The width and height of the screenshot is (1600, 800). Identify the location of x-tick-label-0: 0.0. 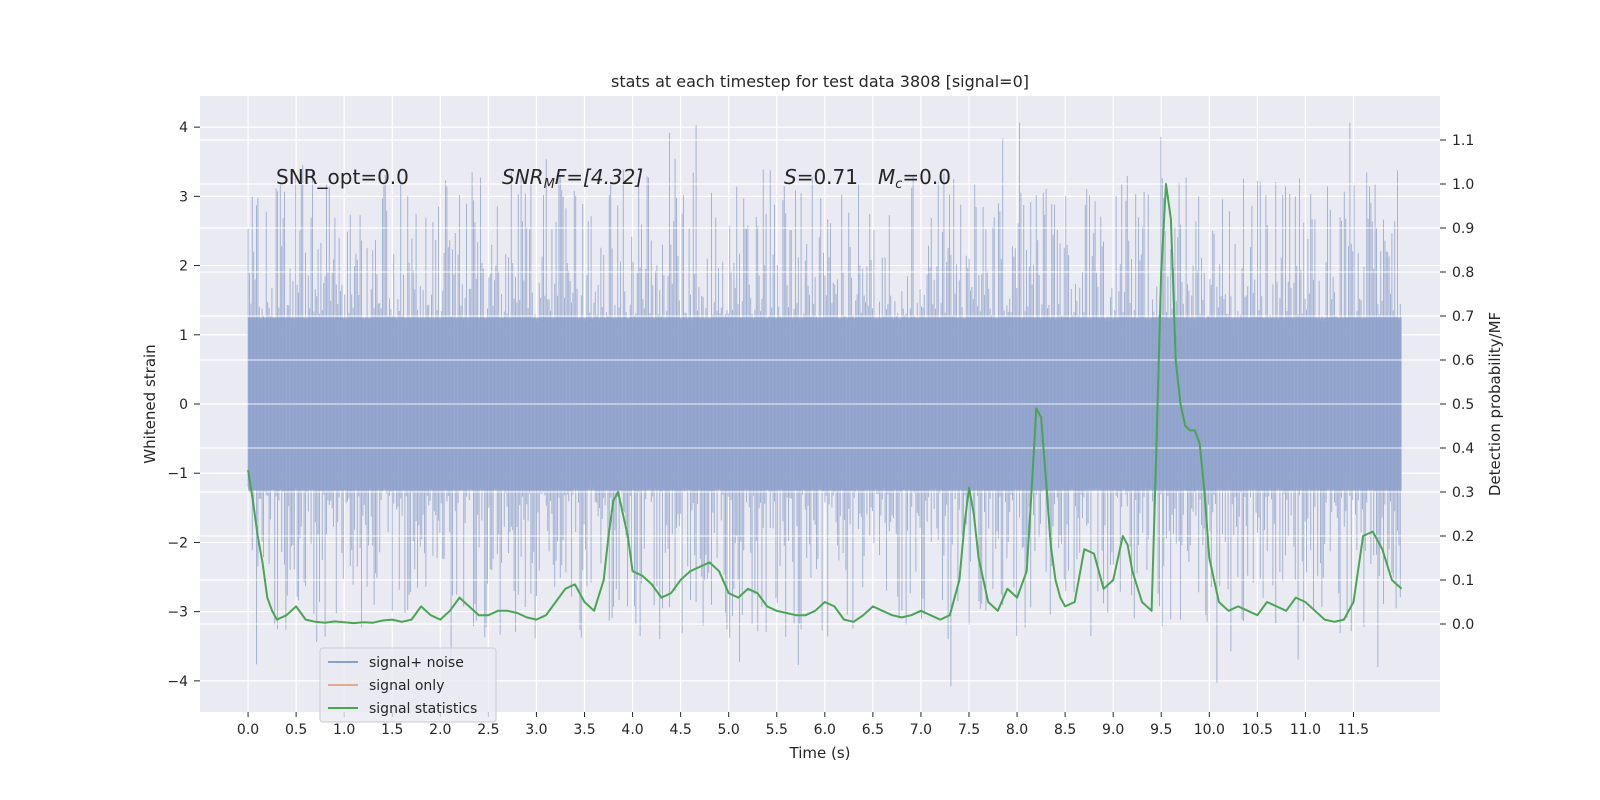
(248, 730).